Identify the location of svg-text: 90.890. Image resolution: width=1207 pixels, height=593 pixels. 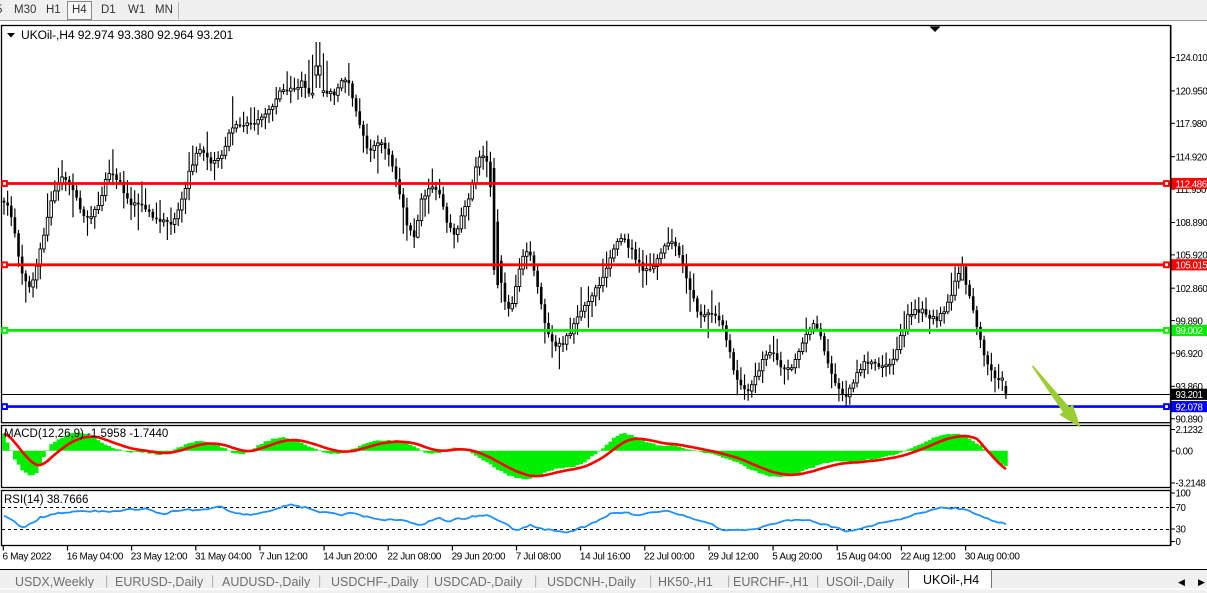
(1190, 420).